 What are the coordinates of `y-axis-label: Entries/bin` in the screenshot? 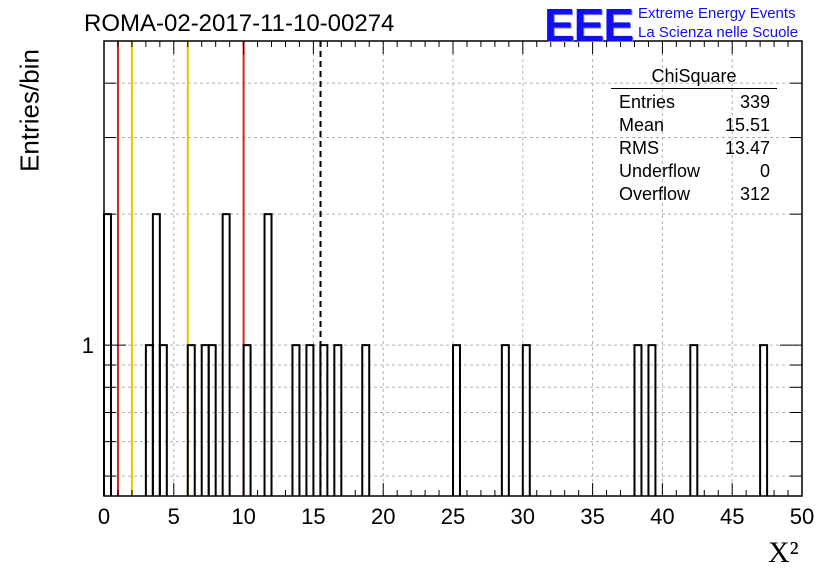 It's located at (29, 110).